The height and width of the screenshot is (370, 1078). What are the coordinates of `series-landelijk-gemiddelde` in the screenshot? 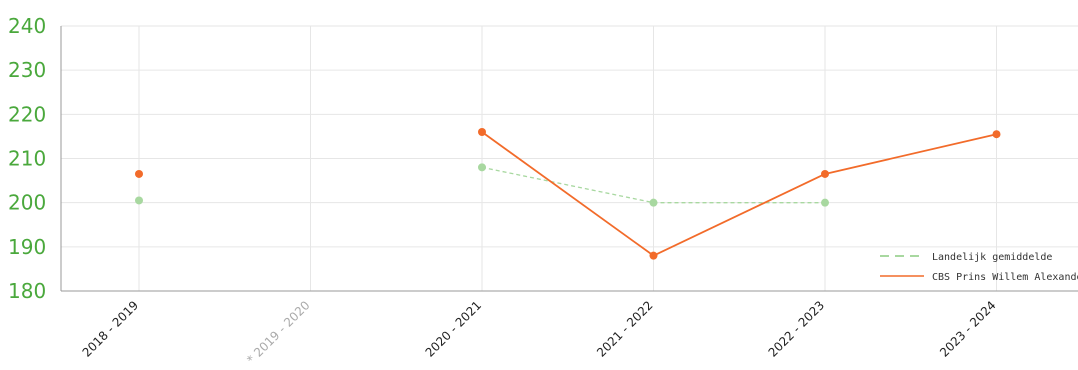 It's located at (482, 185).